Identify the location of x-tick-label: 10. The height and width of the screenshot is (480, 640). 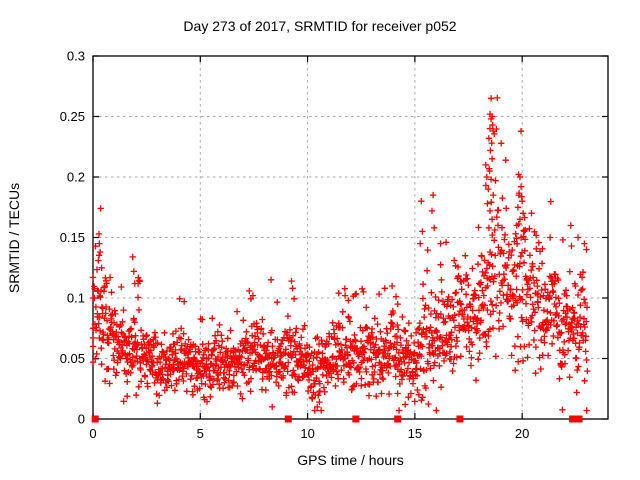
(307, 433).